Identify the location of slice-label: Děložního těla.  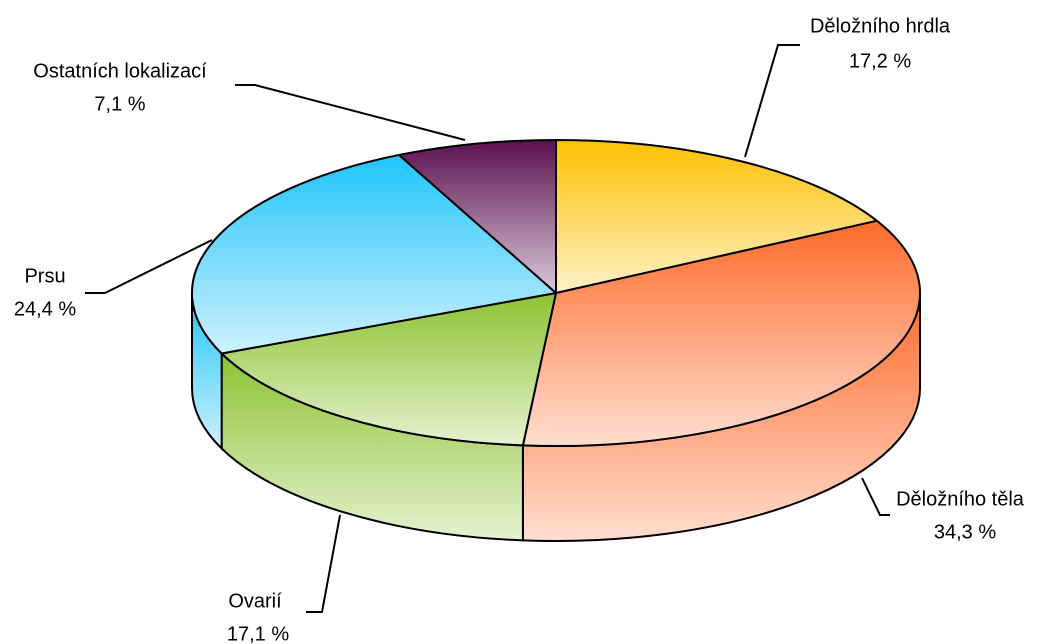
(960, 499).